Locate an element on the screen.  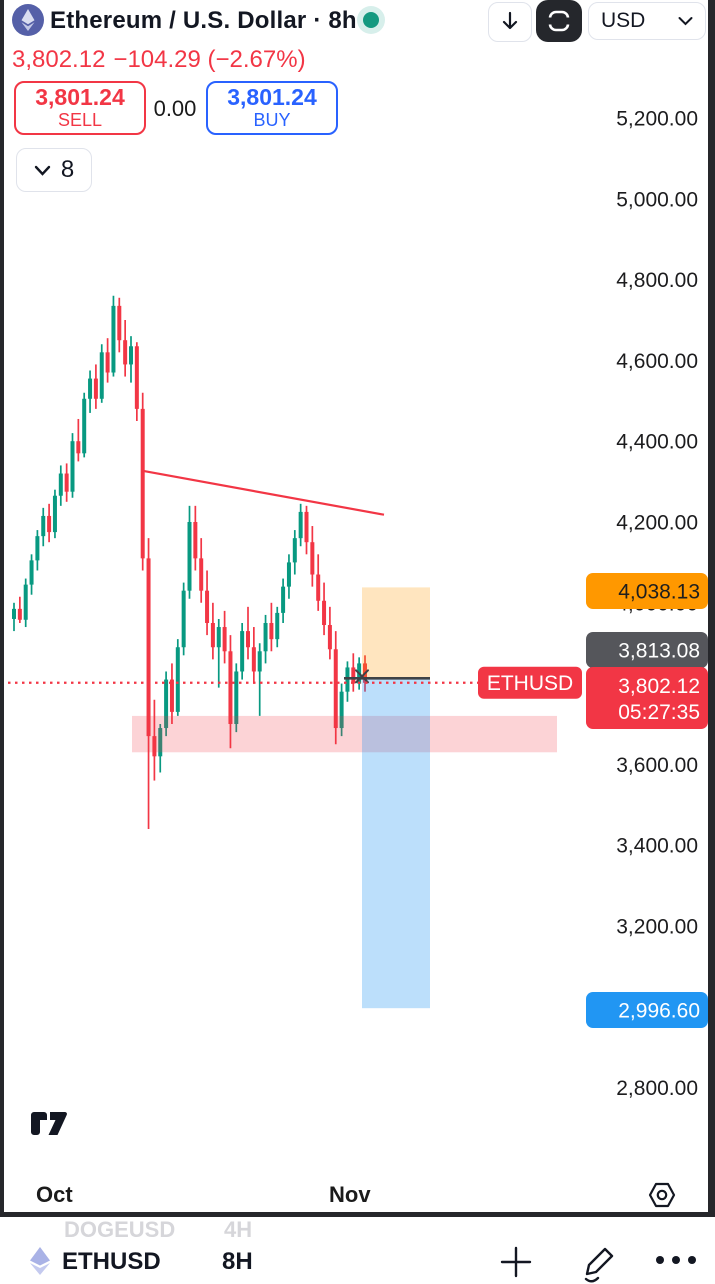
tradingview-logo is located at coordinates (49, 1123).